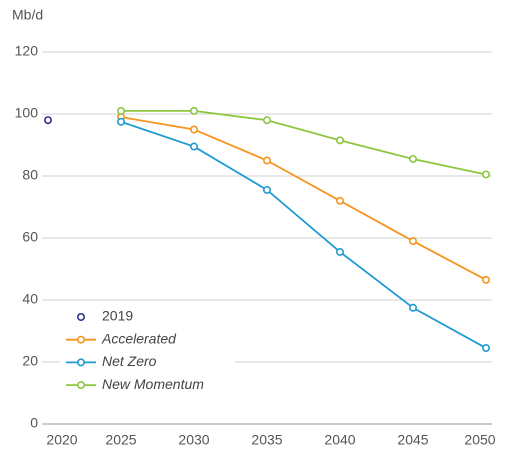  What do you see at coordinates (27, 113) in the screenshot?
I see `y-tick-label: 100` at bounding box center [27, 113].